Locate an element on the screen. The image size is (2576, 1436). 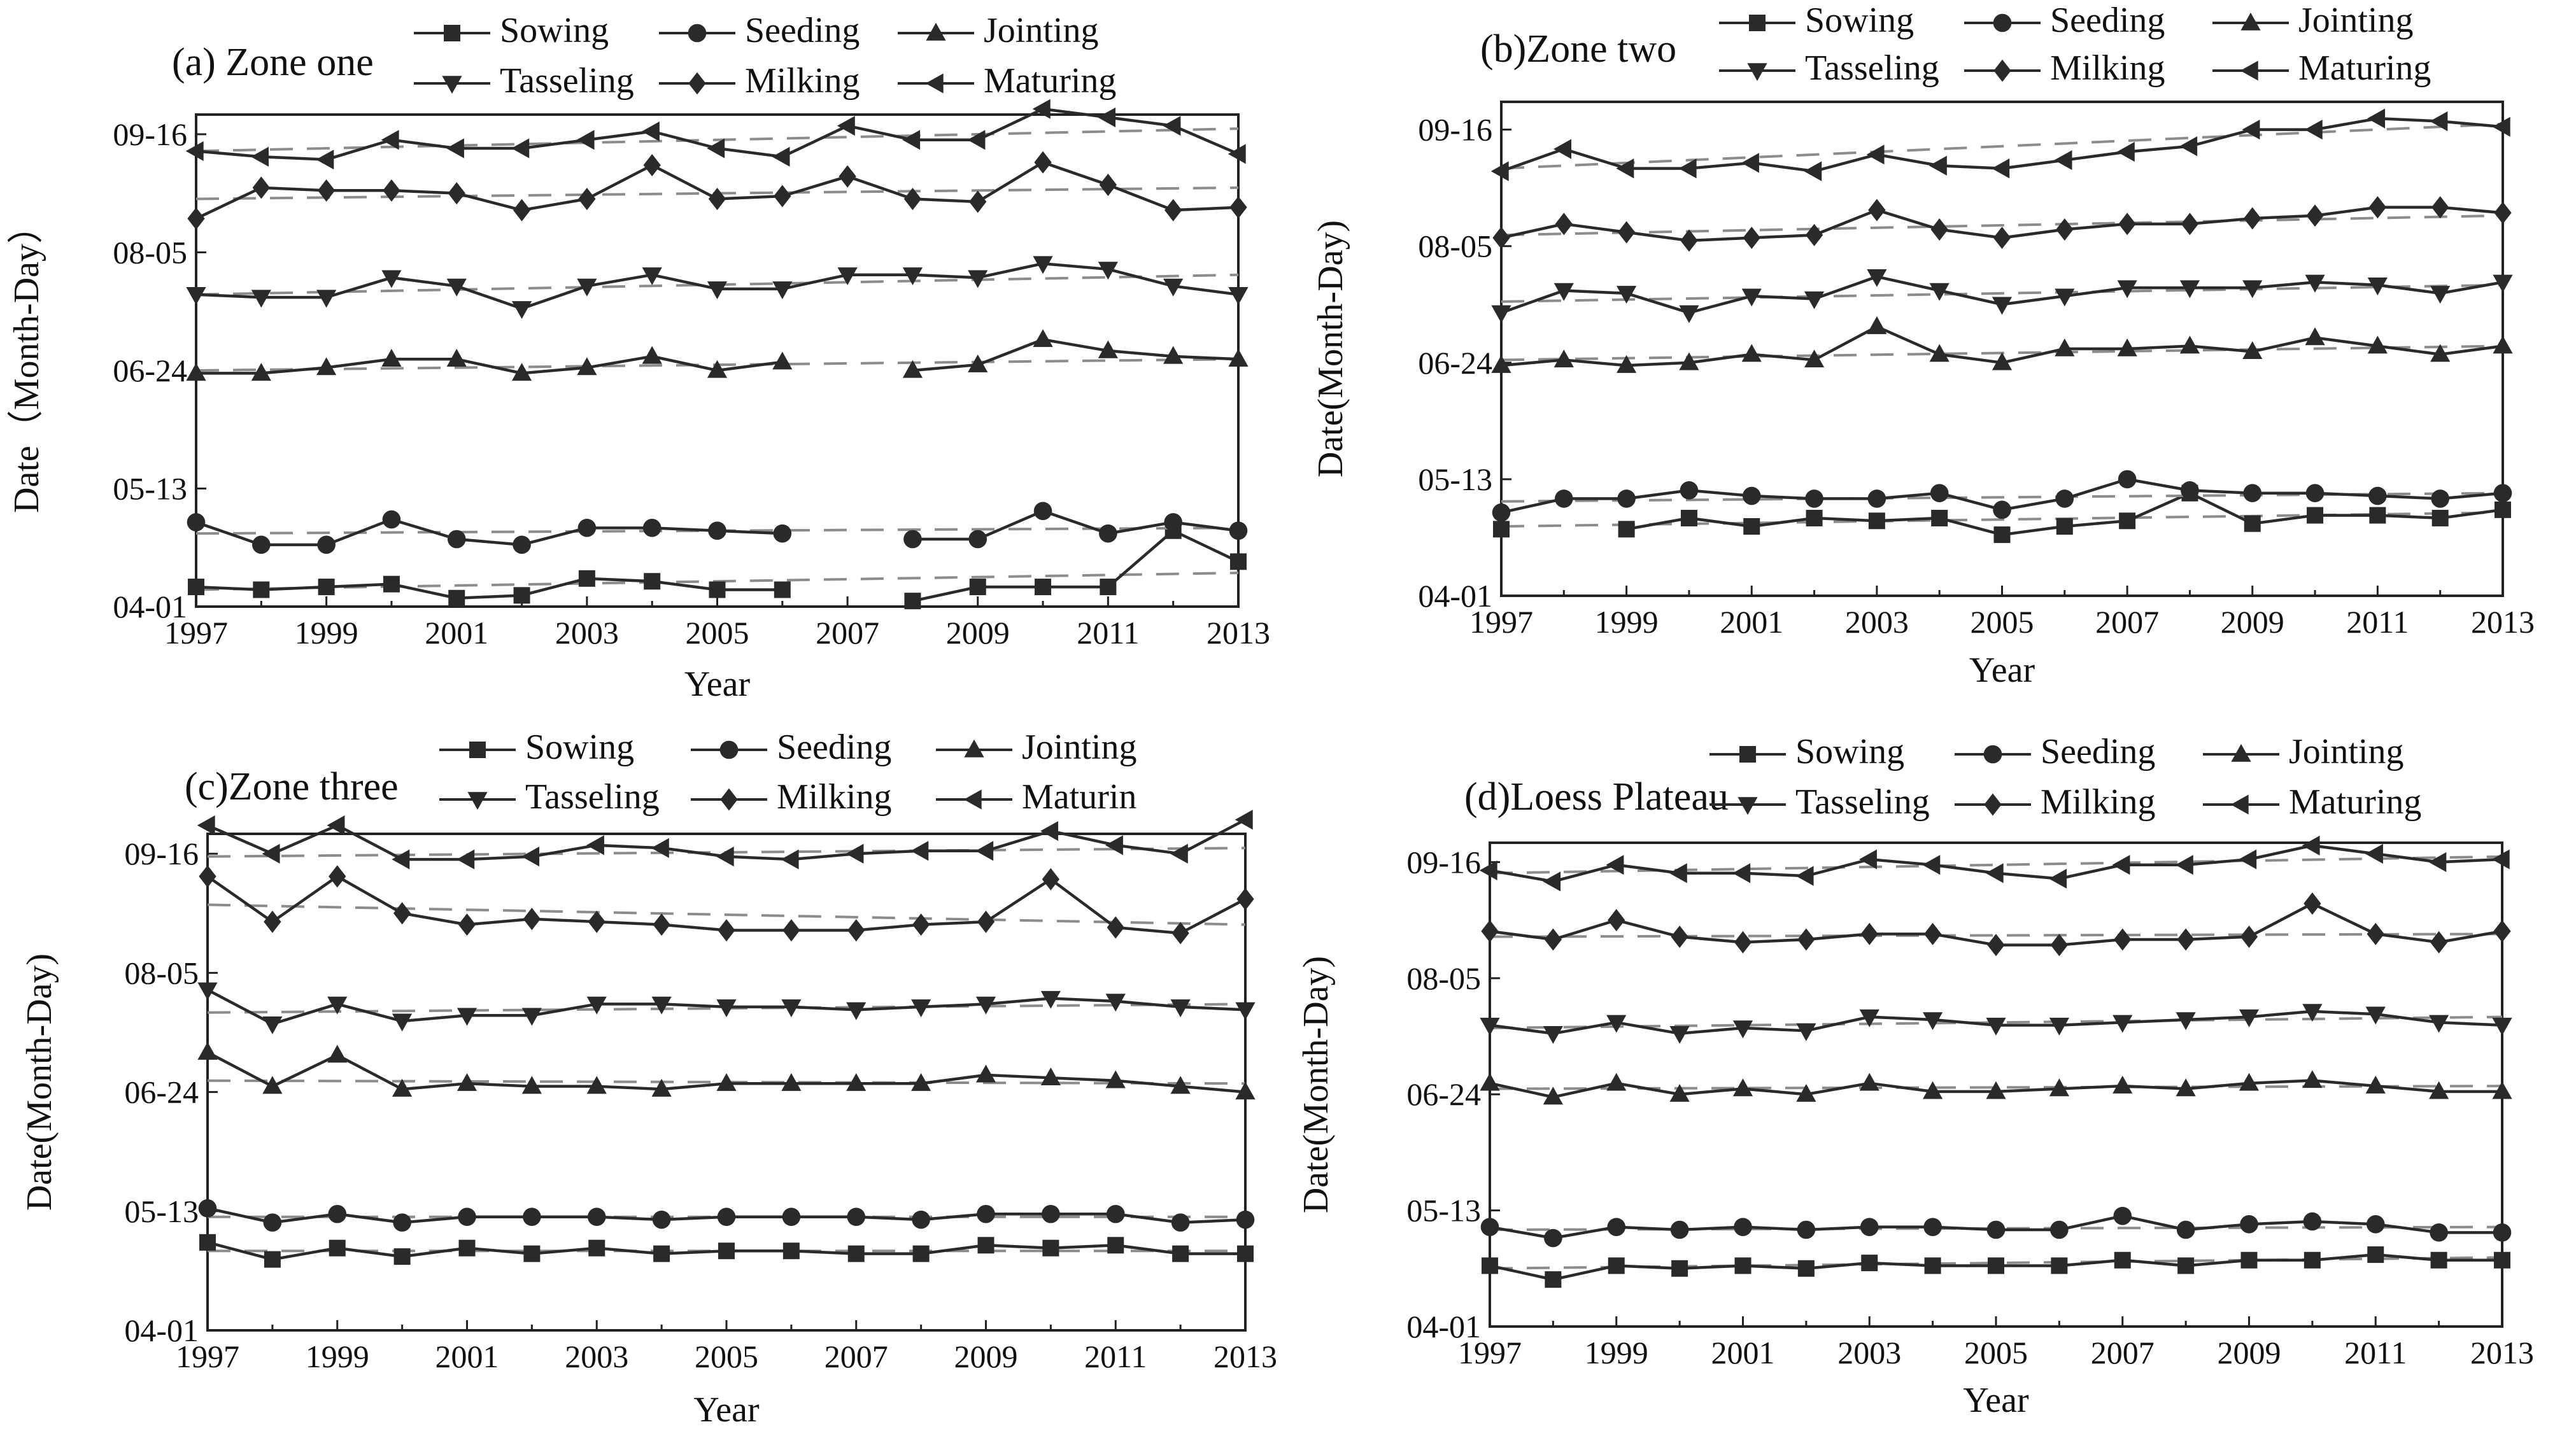
legend-label: Tasseling is located at coordinates (1862, 802).